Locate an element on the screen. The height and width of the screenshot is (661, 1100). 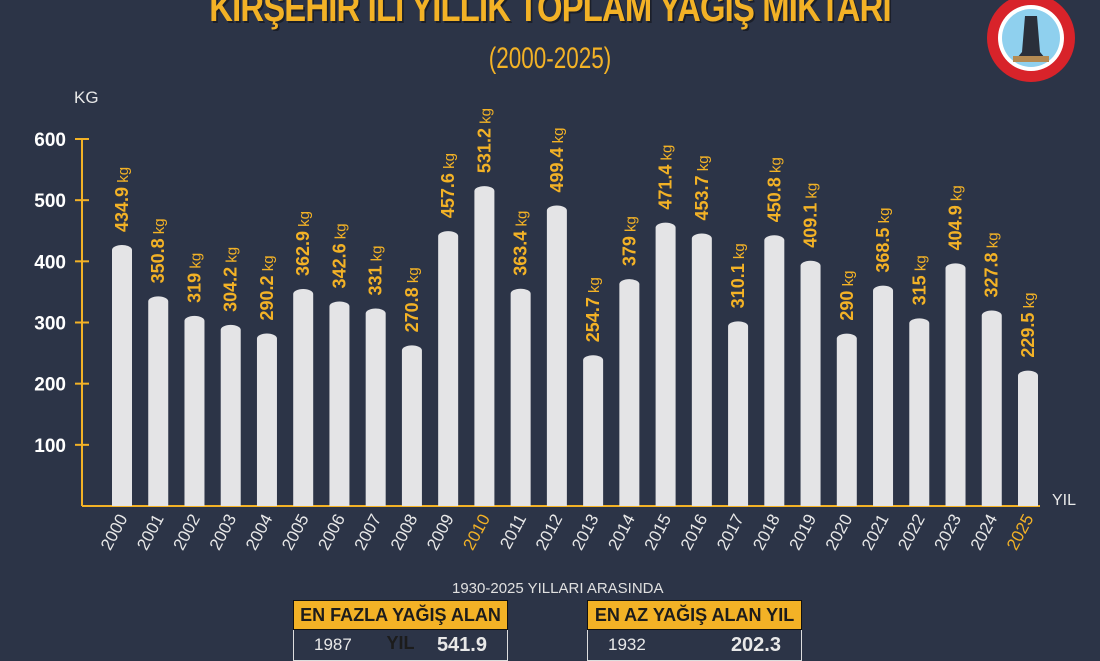
data-label: 363.4 kg is located at coordinates (521, 243).